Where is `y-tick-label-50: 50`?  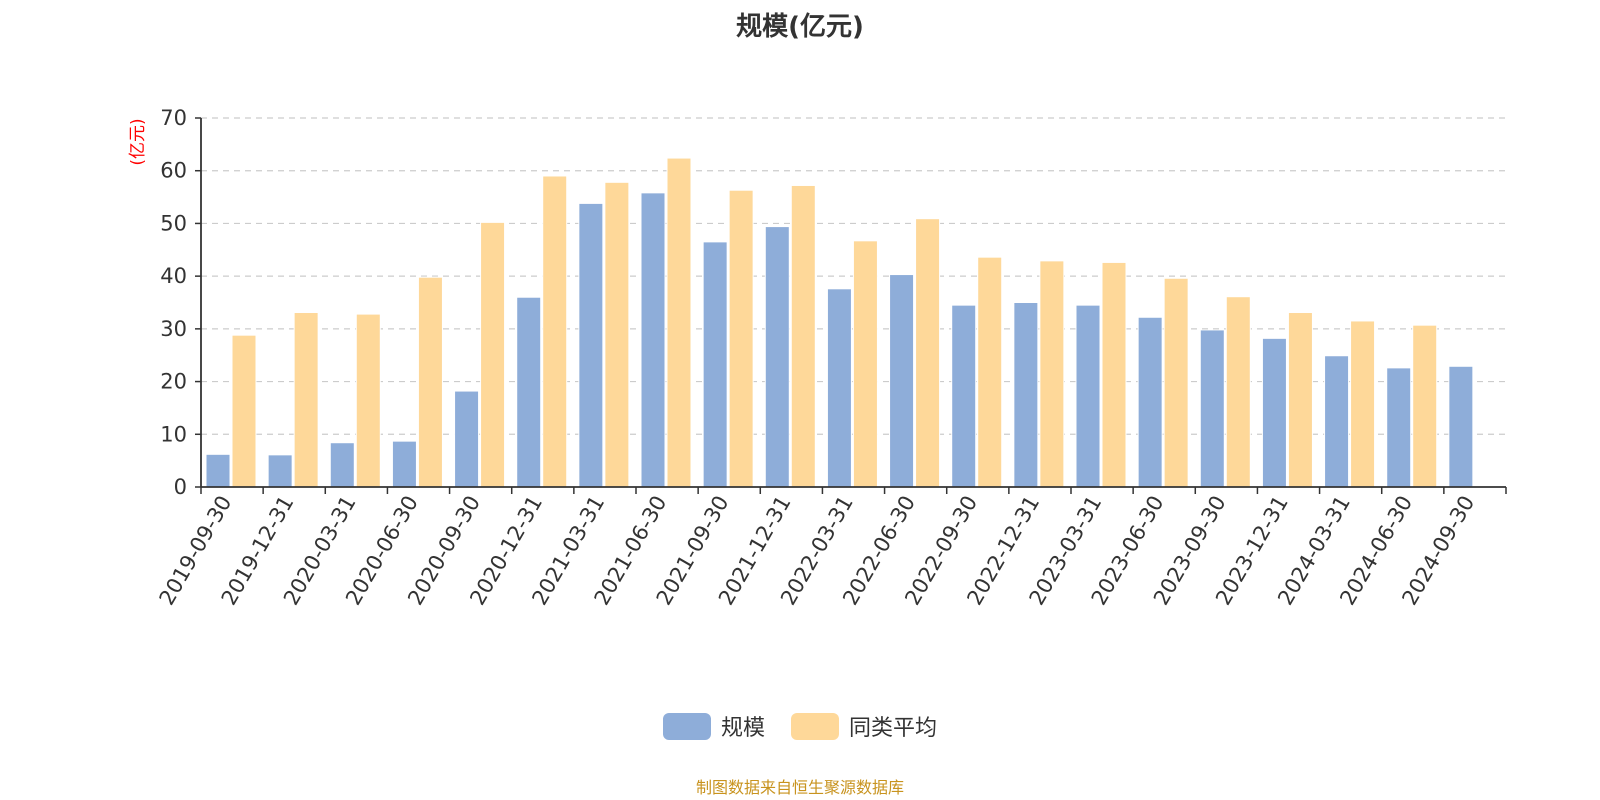
y-tick-label-50: 50 is located at coordinates (173, 223).